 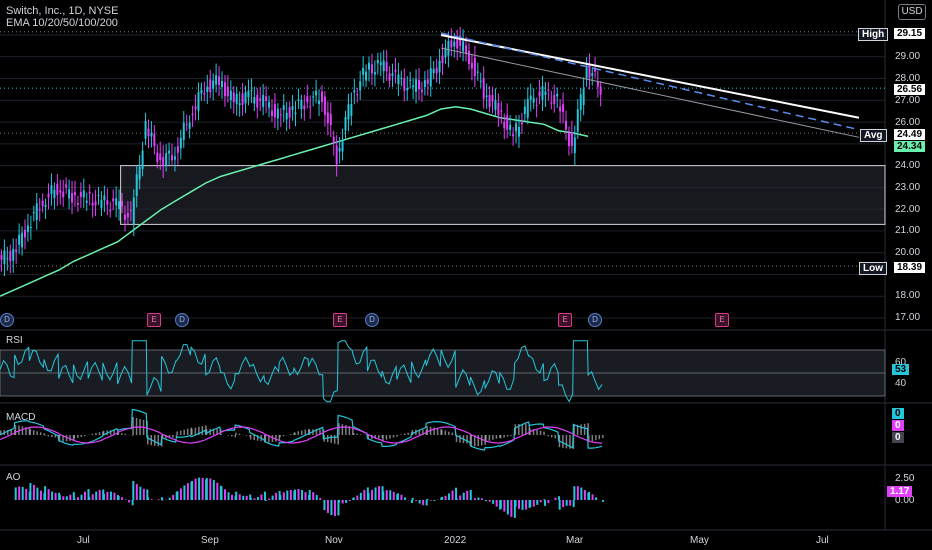 What do you see at coordinates (905, 500) in the screenshot?
I see `ao-tick: 0.00` at bounding box center [905, 500].